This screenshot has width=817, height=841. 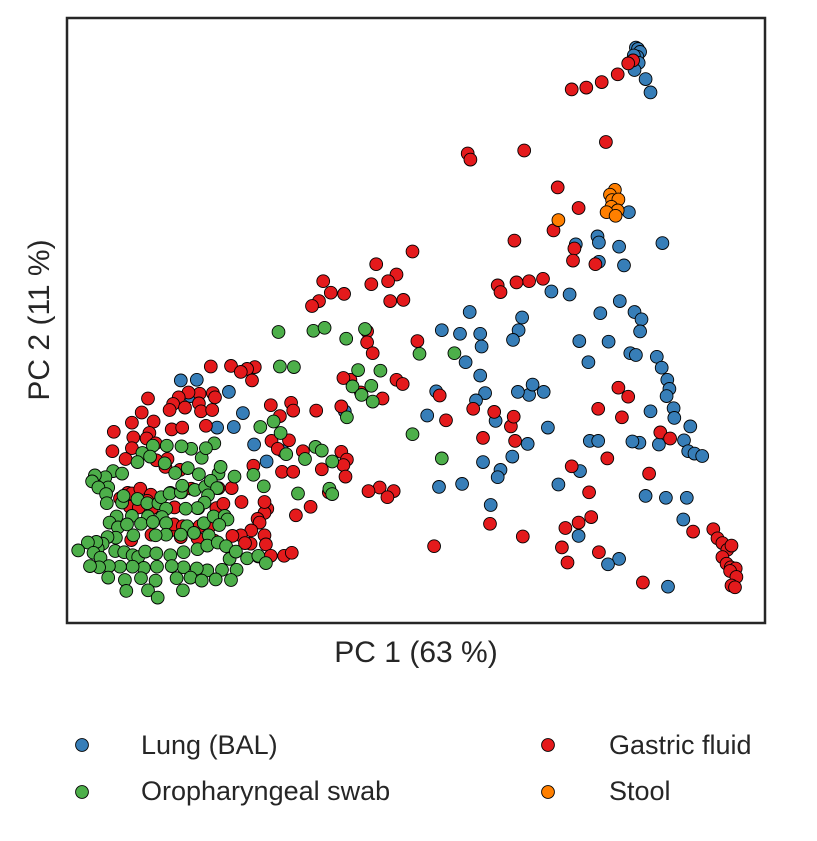 I want to click on x-axis-label: PC 1 (63 %), so click(x=415, y=652).